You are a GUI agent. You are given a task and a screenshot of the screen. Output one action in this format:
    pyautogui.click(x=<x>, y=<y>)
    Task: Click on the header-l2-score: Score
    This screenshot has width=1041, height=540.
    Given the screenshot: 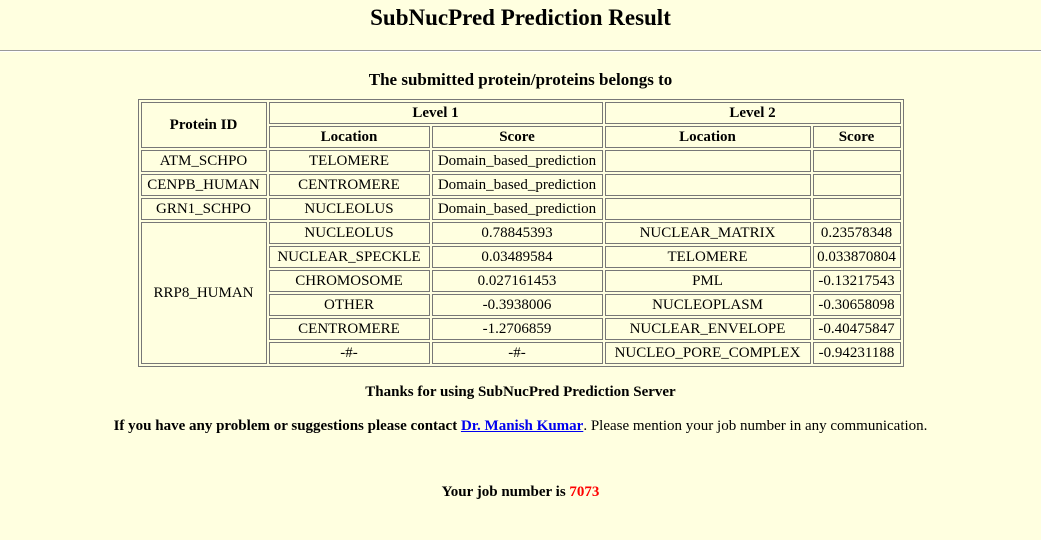 What is the action you would take?
    pyautogui.click(x=856, y=137)
    